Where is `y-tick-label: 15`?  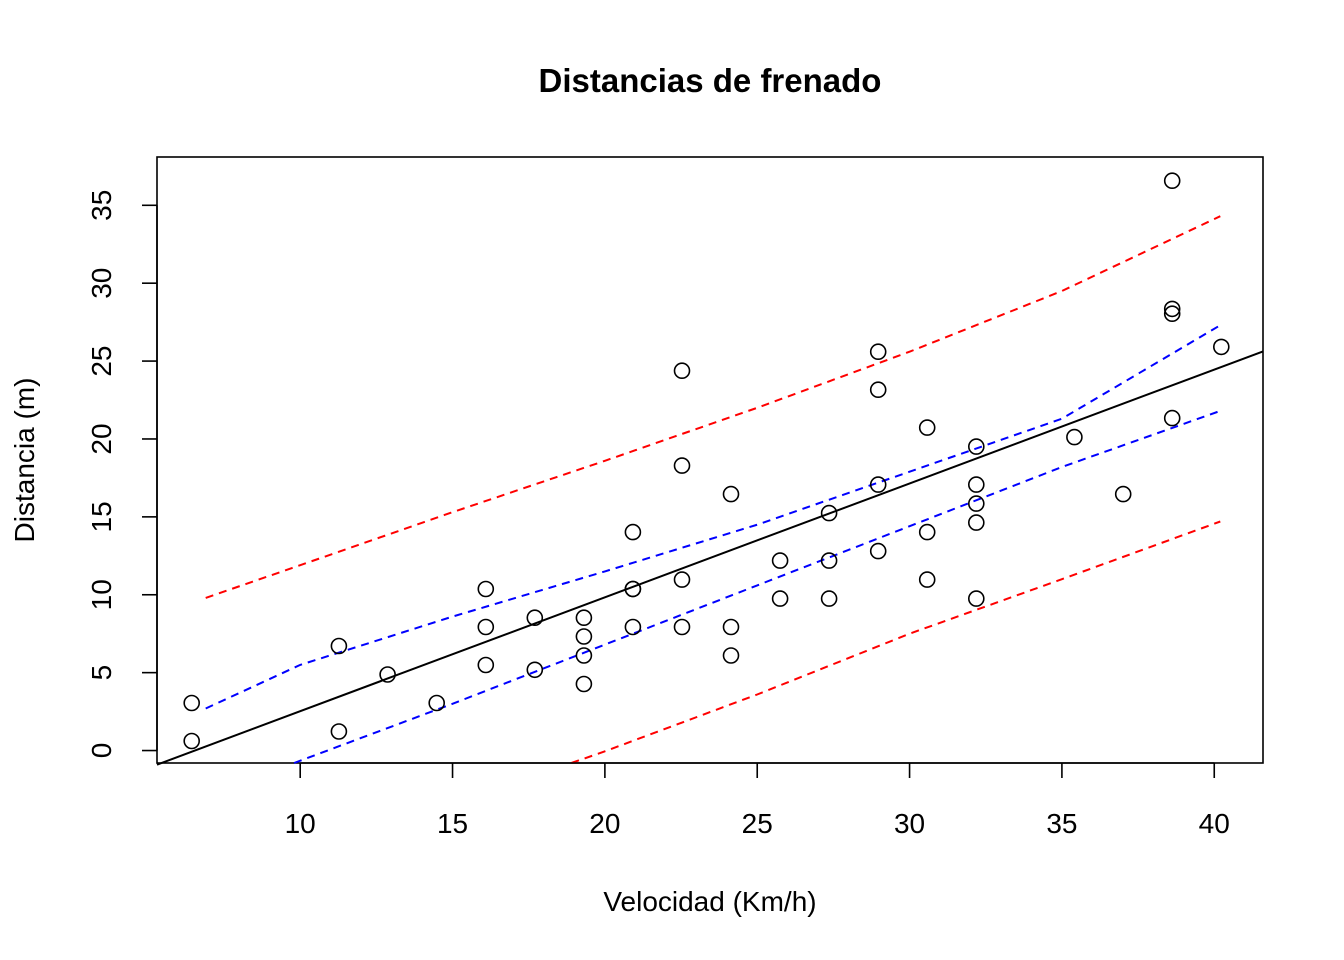 y-tick-label: 15 is located at coordinates (101, 516).